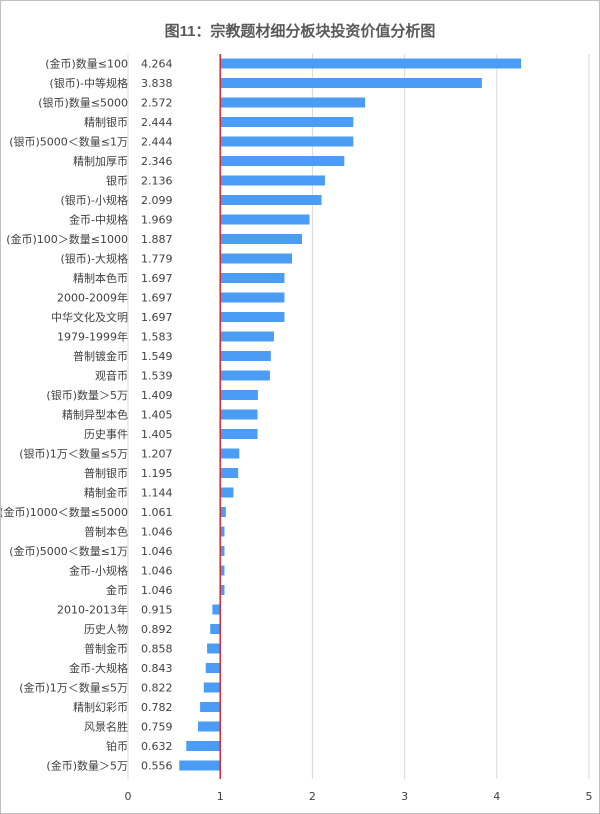 Image resolution: width=600 pixels, height=814 pixels. What do you see at coordinates (98, 571) in the screenshot?
I see `category-label: 金币-小规格` at bounding box center [98, 571].